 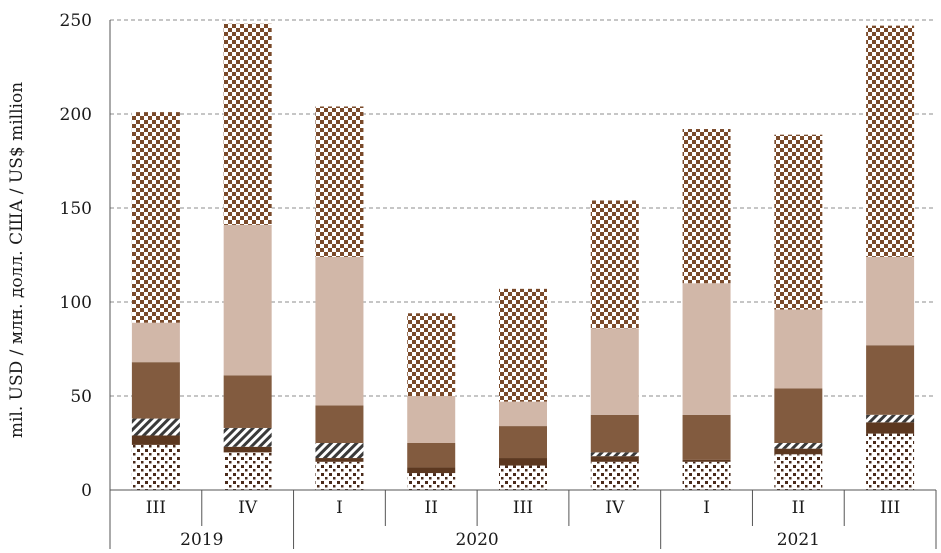 I want to click on year-label: 2021, so click(x=798, y=539).